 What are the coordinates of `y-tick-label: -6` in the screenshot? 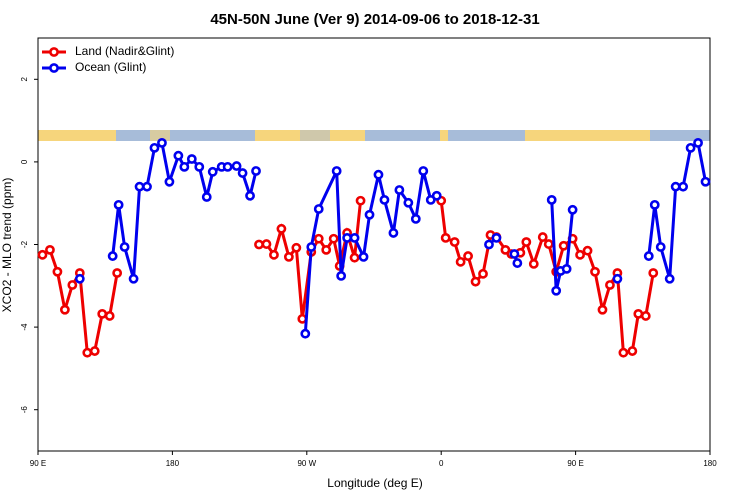 It's located at (24, 410).